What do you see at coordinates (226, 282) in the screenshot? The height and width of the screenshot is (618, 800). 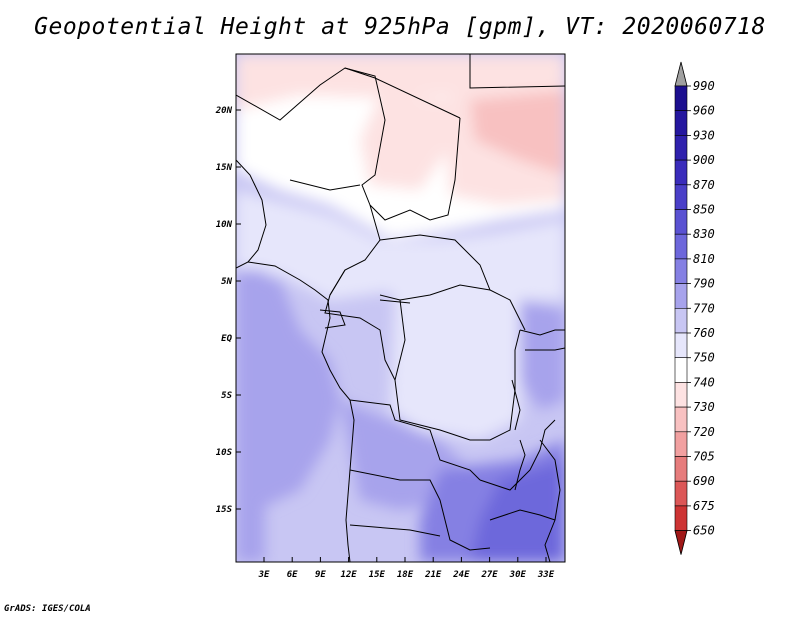 I see `lat-label: 5N` at bounding box center [226, 282].